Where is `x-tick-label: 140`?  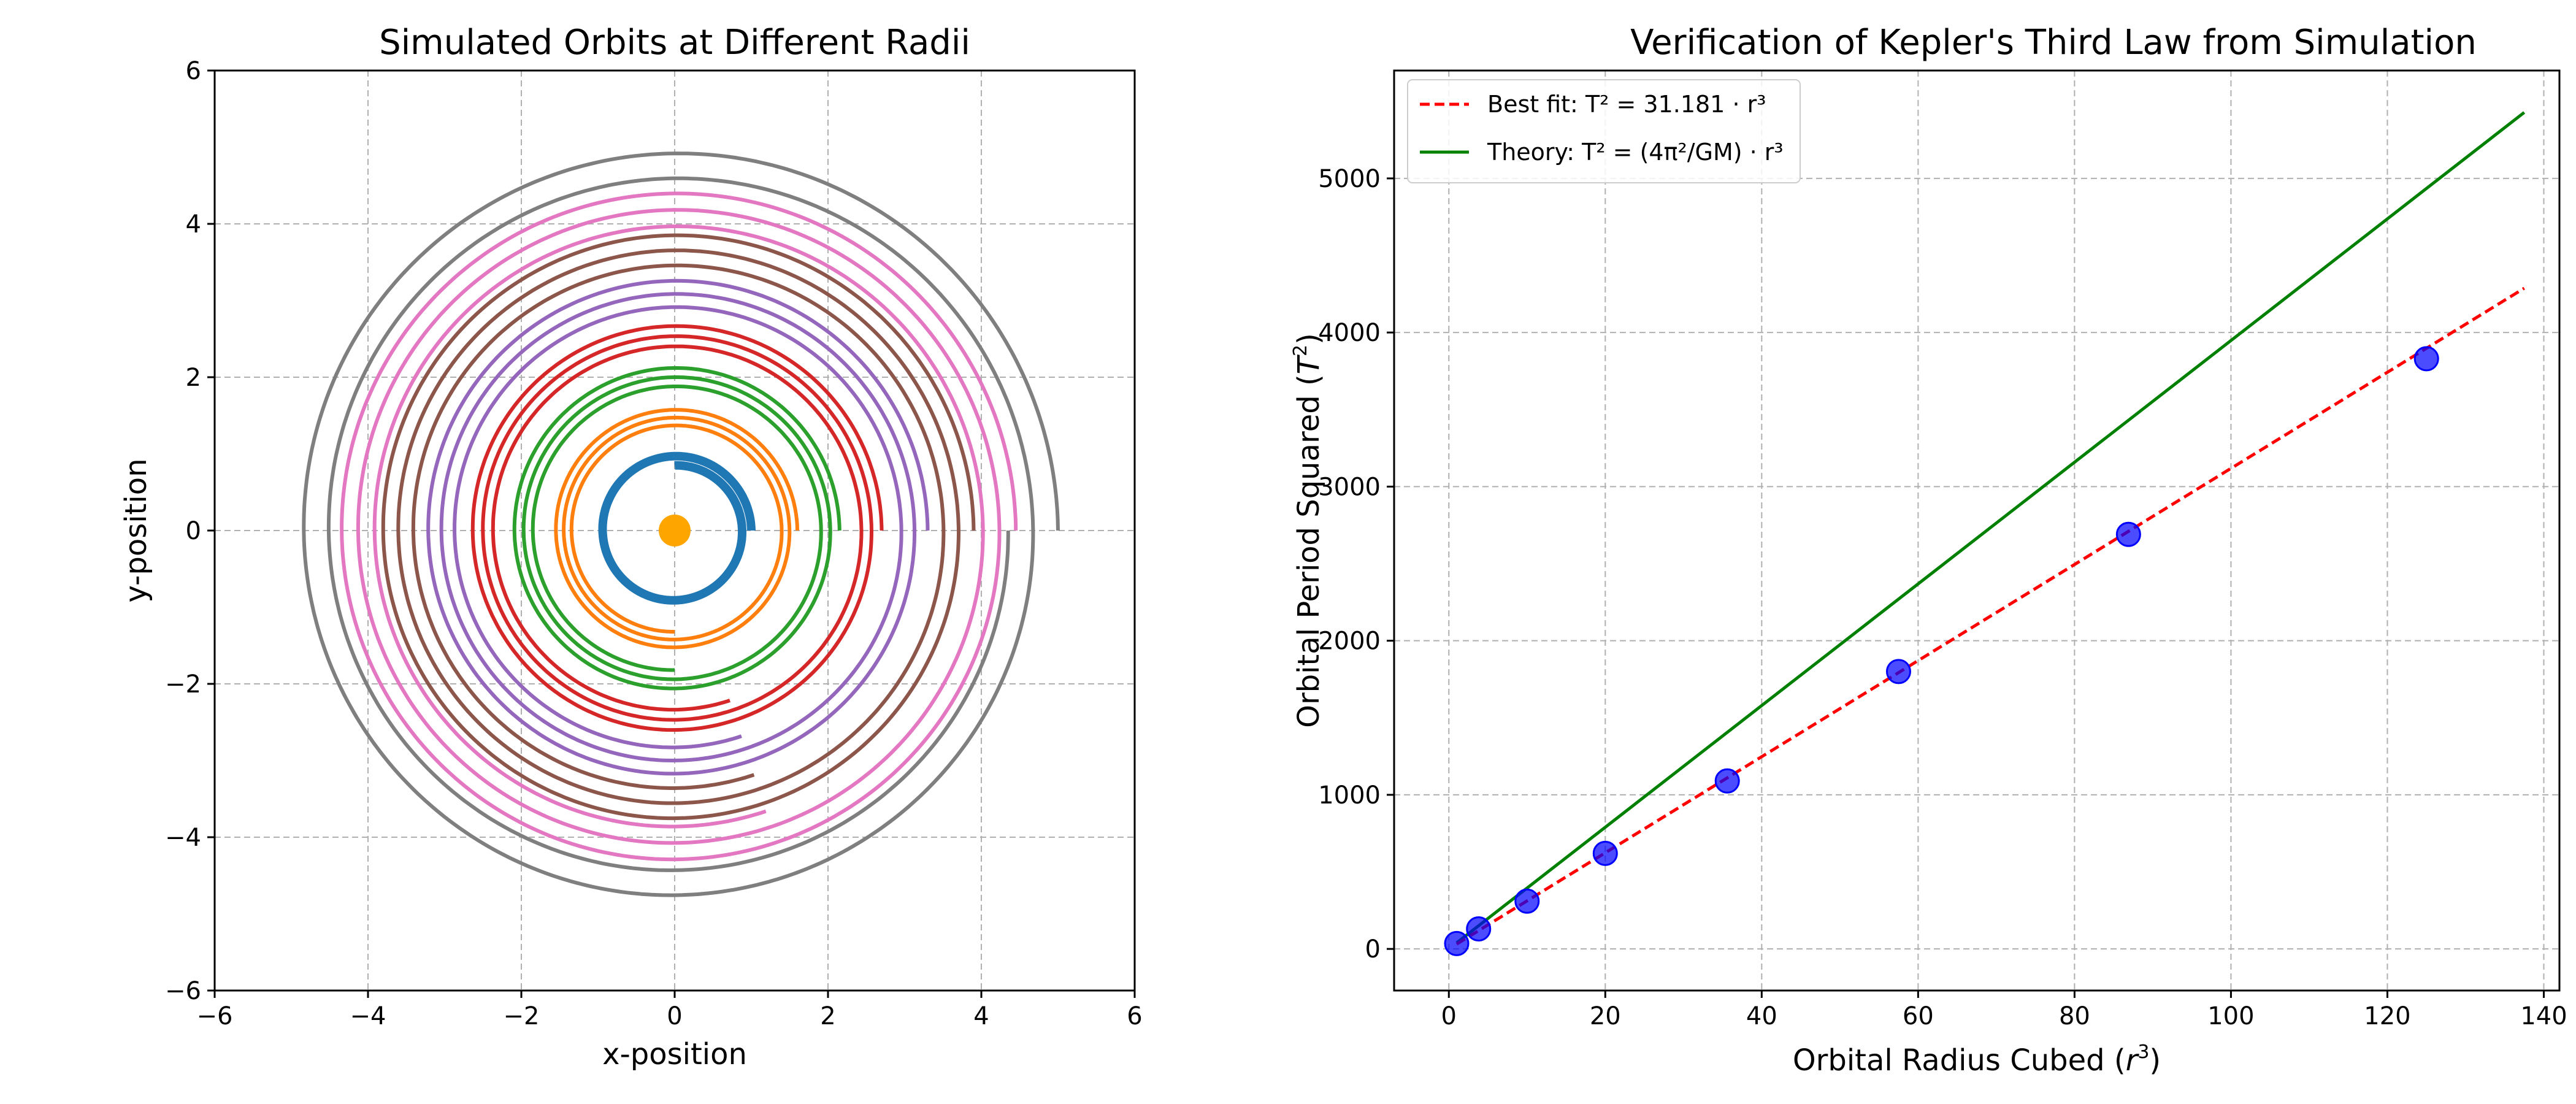 x-tick-label: 140 is located at coordinates (2543, 1016).